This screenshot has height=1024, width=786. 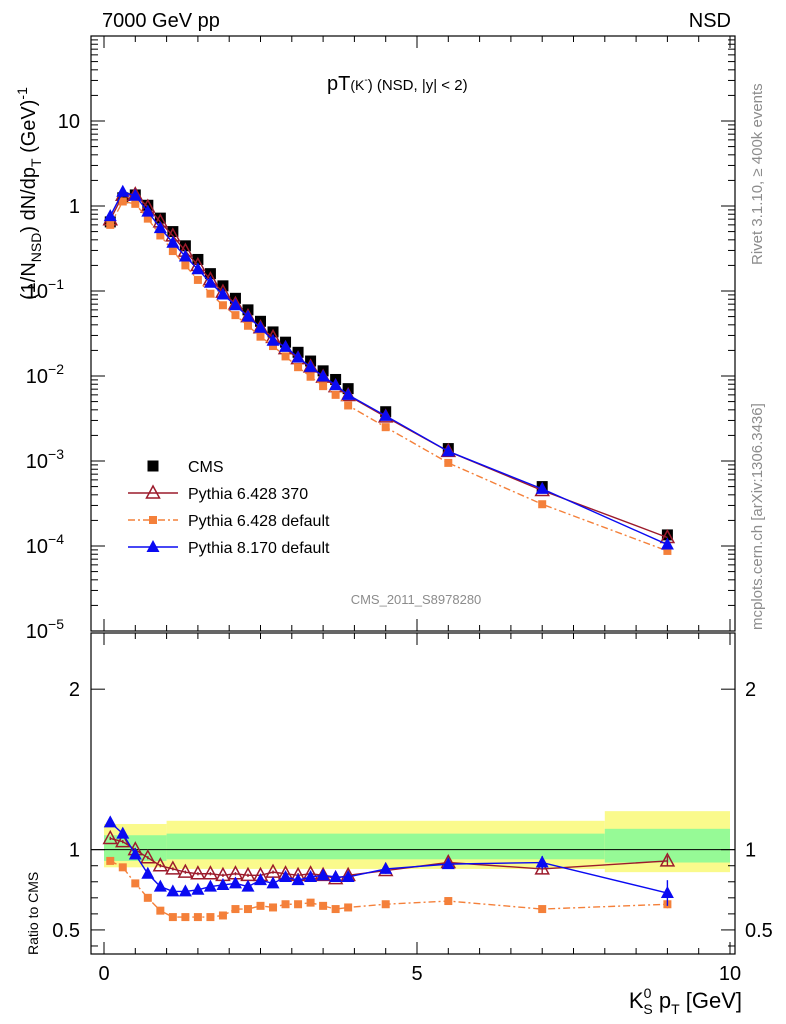 I want to click on y-tick-label: 10⁻⁵, so click(x=45, y=629).